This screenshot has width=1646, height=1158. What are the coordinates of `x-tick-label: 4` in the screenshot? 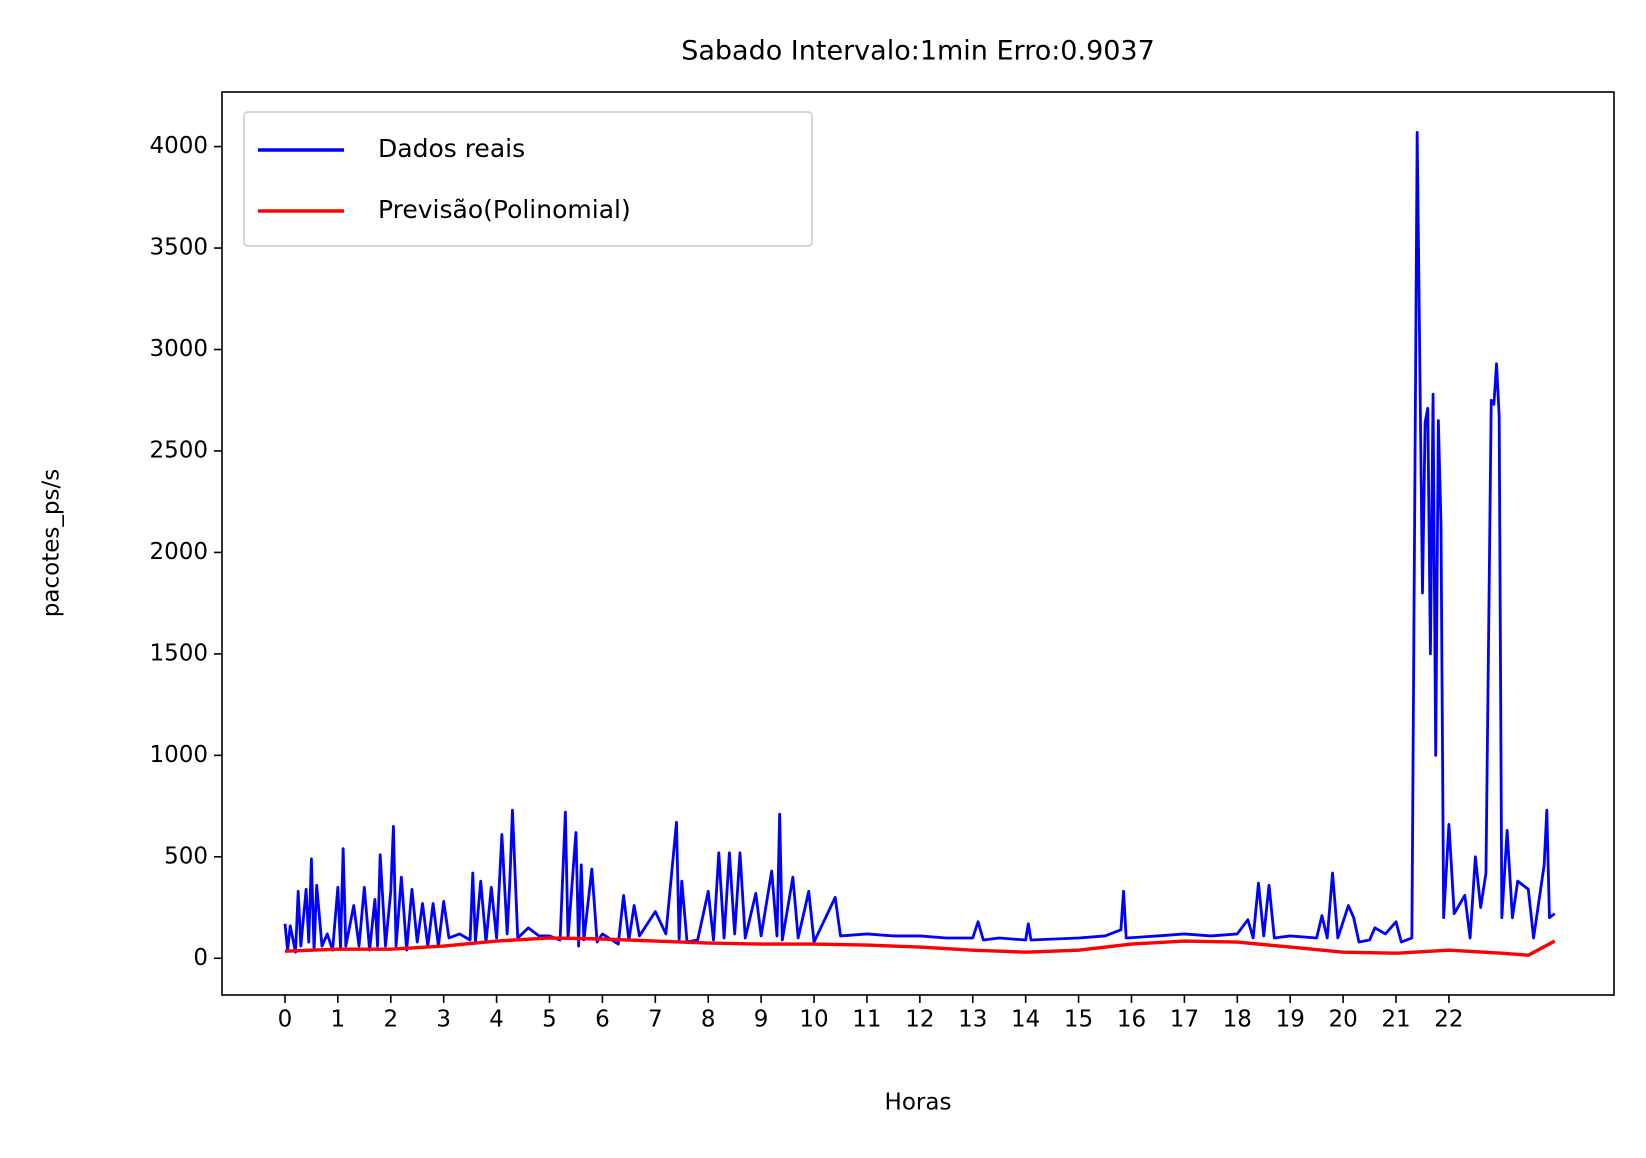 It's located at (496, 1020).